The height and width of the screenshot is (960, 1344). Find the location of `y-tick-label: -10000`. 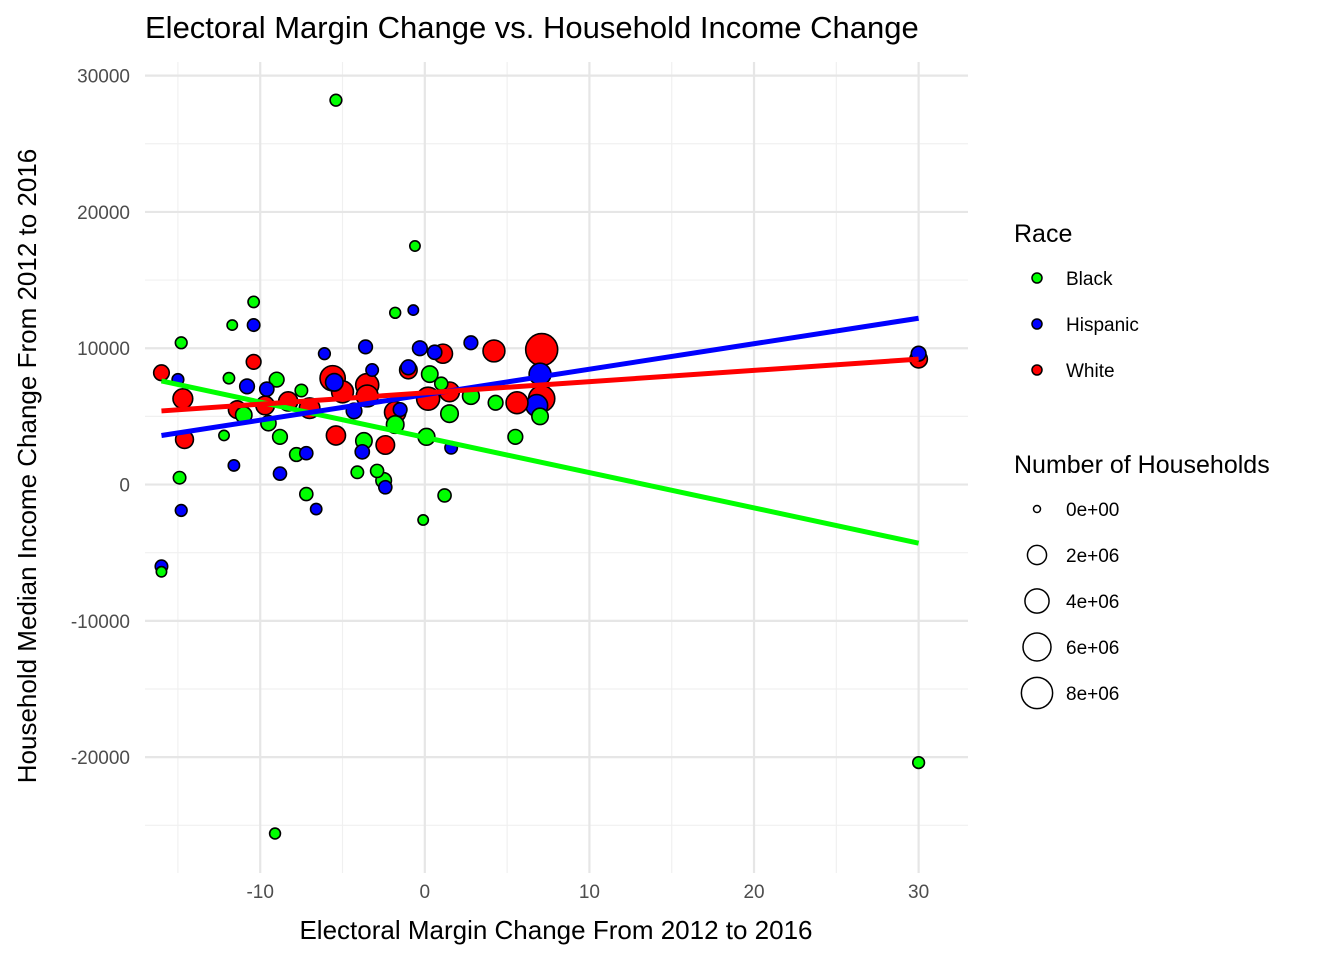

y-tick-label: -10000 is located at coordinates (100, 622).